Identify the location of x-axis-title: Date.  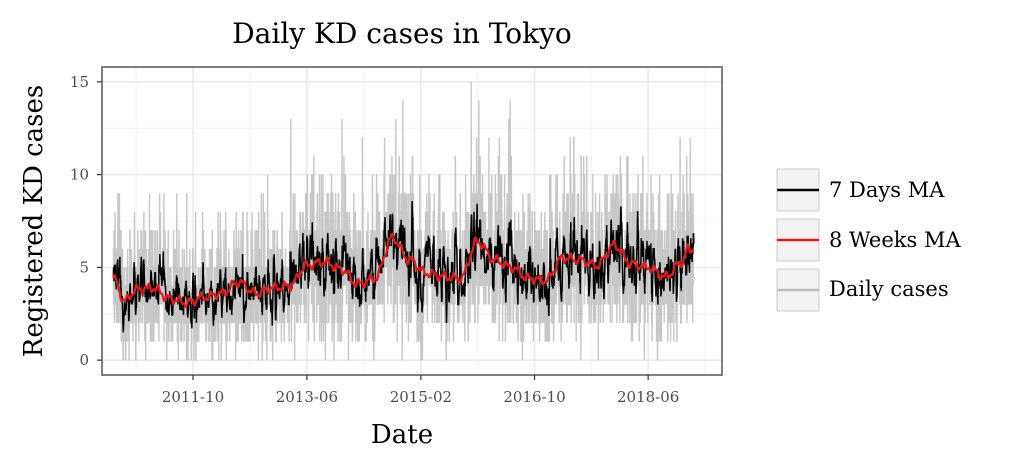
(402, 435).